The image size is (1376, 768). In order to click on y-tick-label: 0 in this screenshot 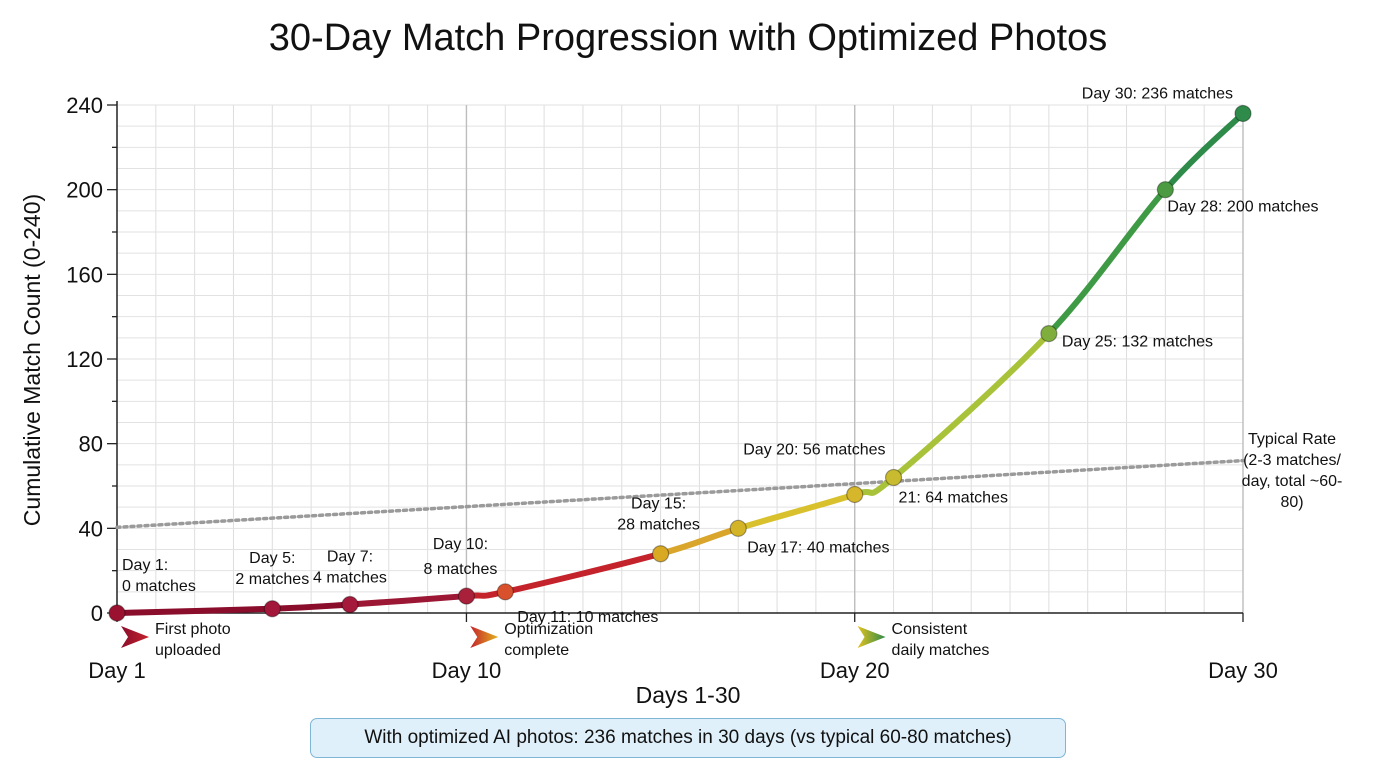, I will do `click(97, 613)`.